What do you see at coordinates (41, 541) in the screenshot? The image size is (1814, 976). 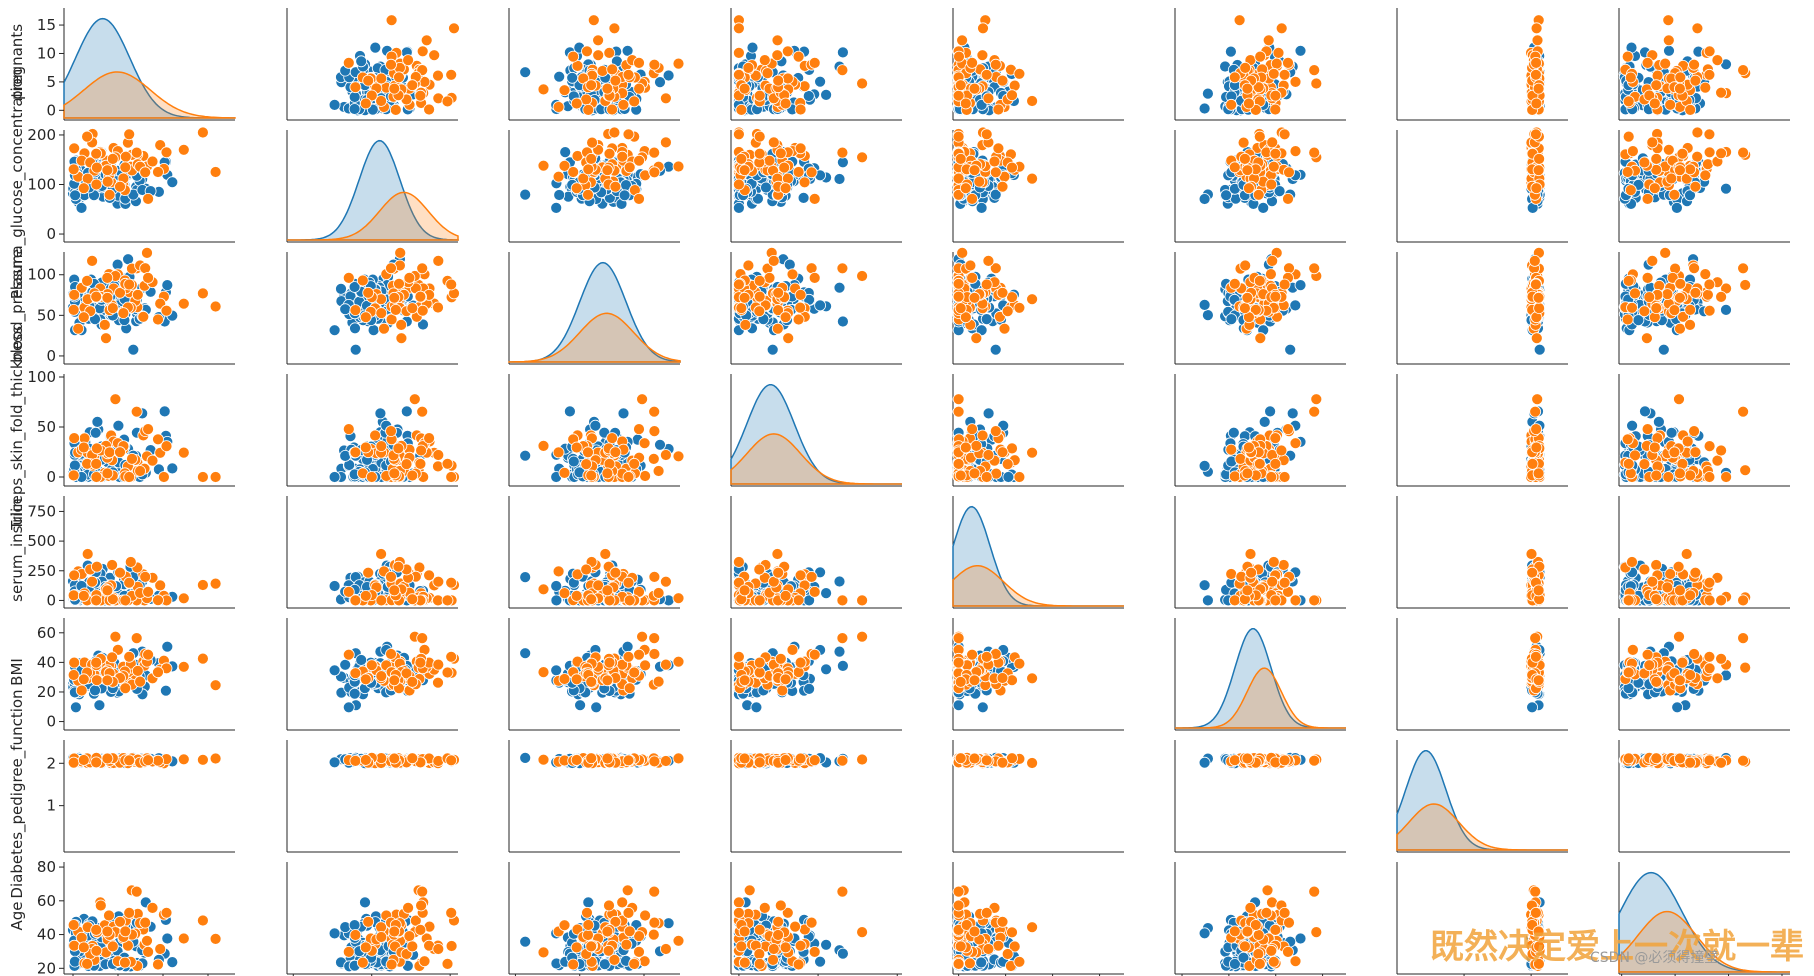 I see `y-tick-label: 500` at bounding box center [41, 541].